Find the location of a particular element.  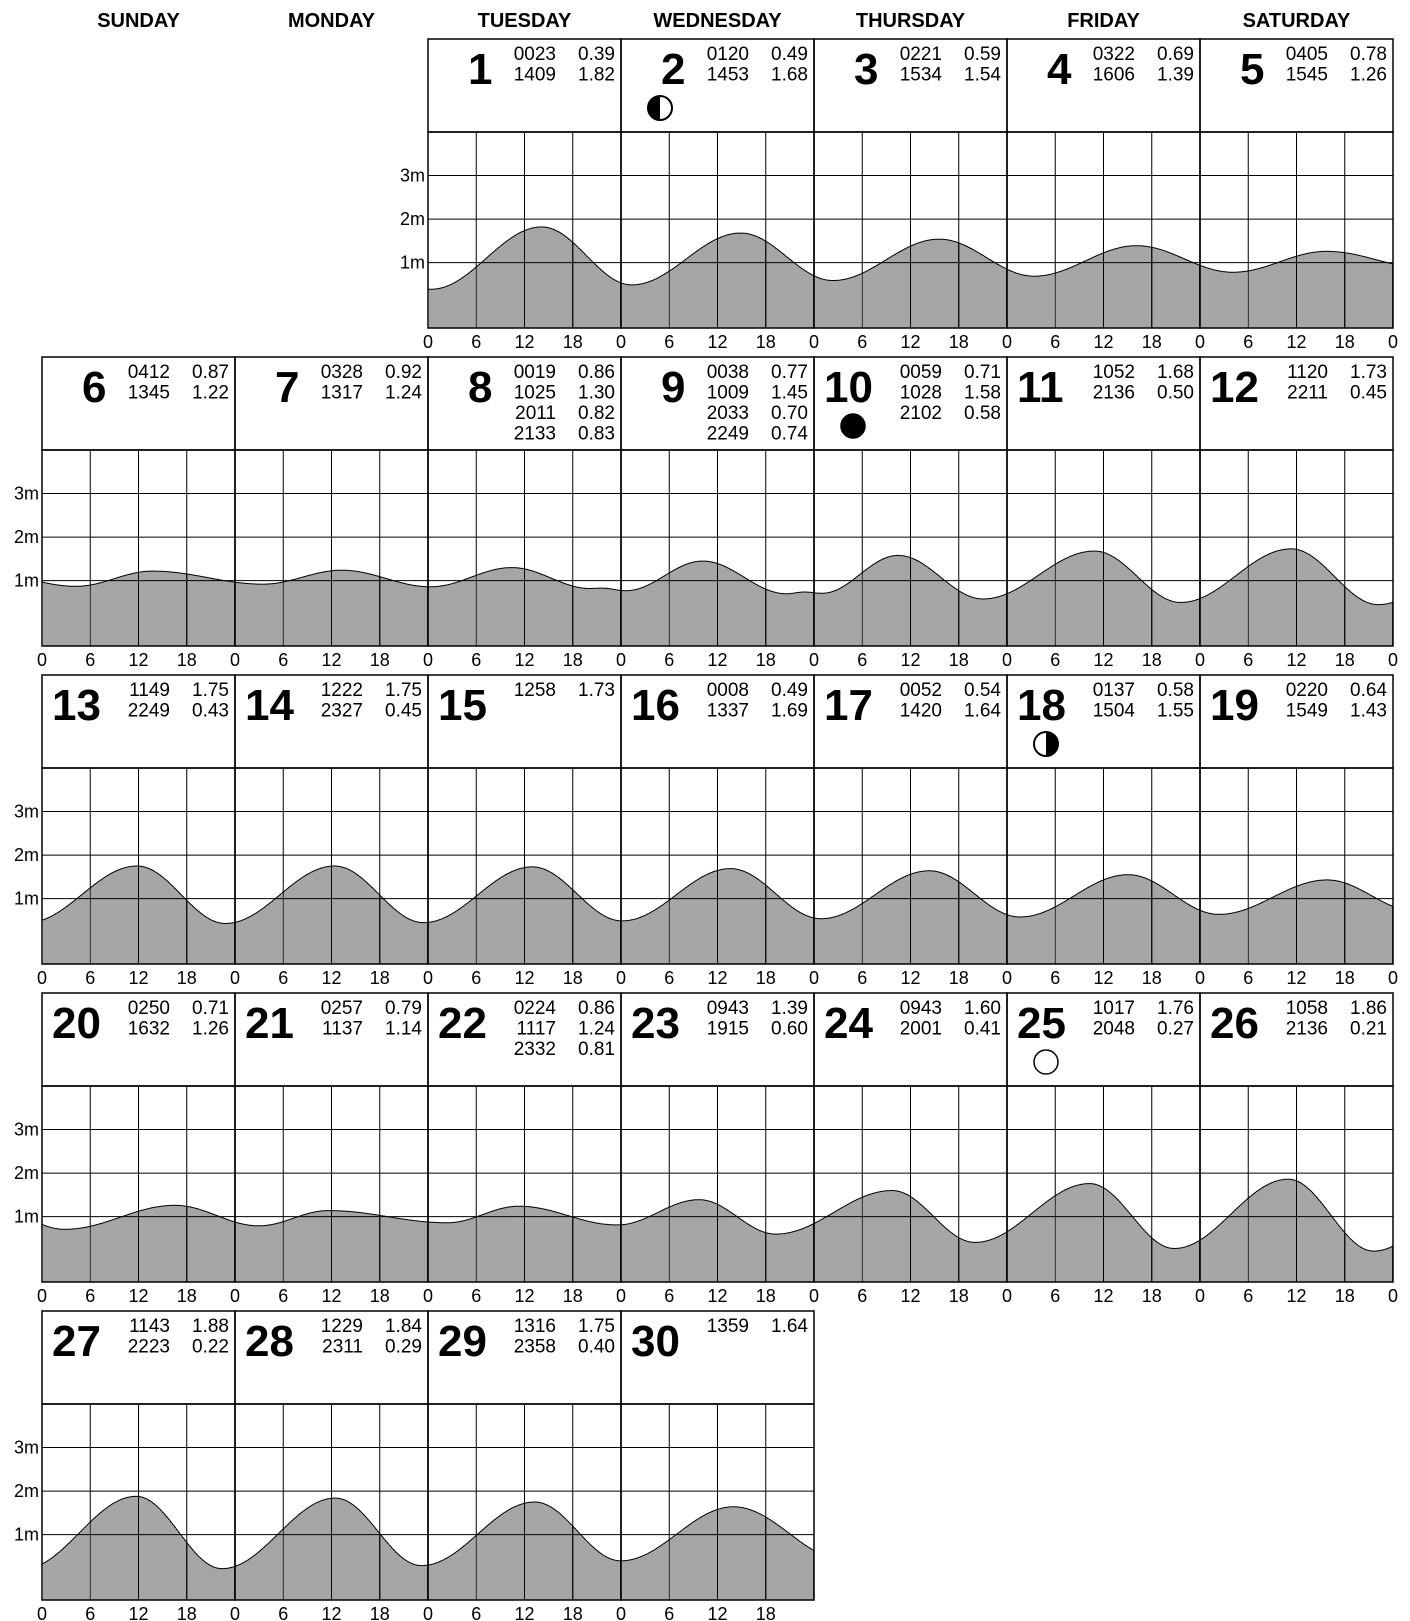

tide-height: 1.58 is located at coordinates (982, 393).